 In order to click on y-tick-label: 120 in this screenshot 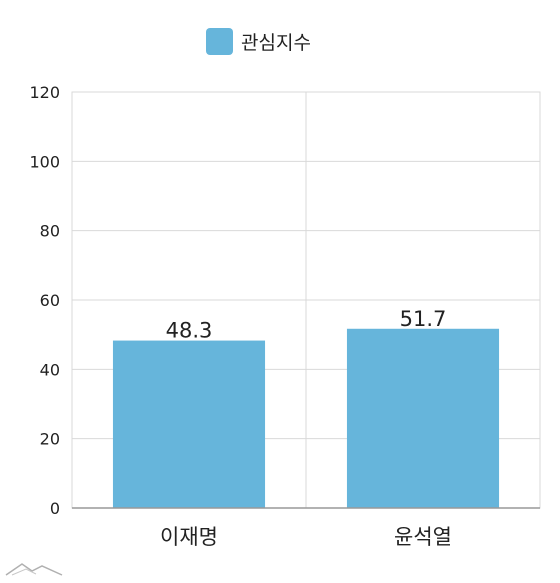, I will do `click(44, 92)`.